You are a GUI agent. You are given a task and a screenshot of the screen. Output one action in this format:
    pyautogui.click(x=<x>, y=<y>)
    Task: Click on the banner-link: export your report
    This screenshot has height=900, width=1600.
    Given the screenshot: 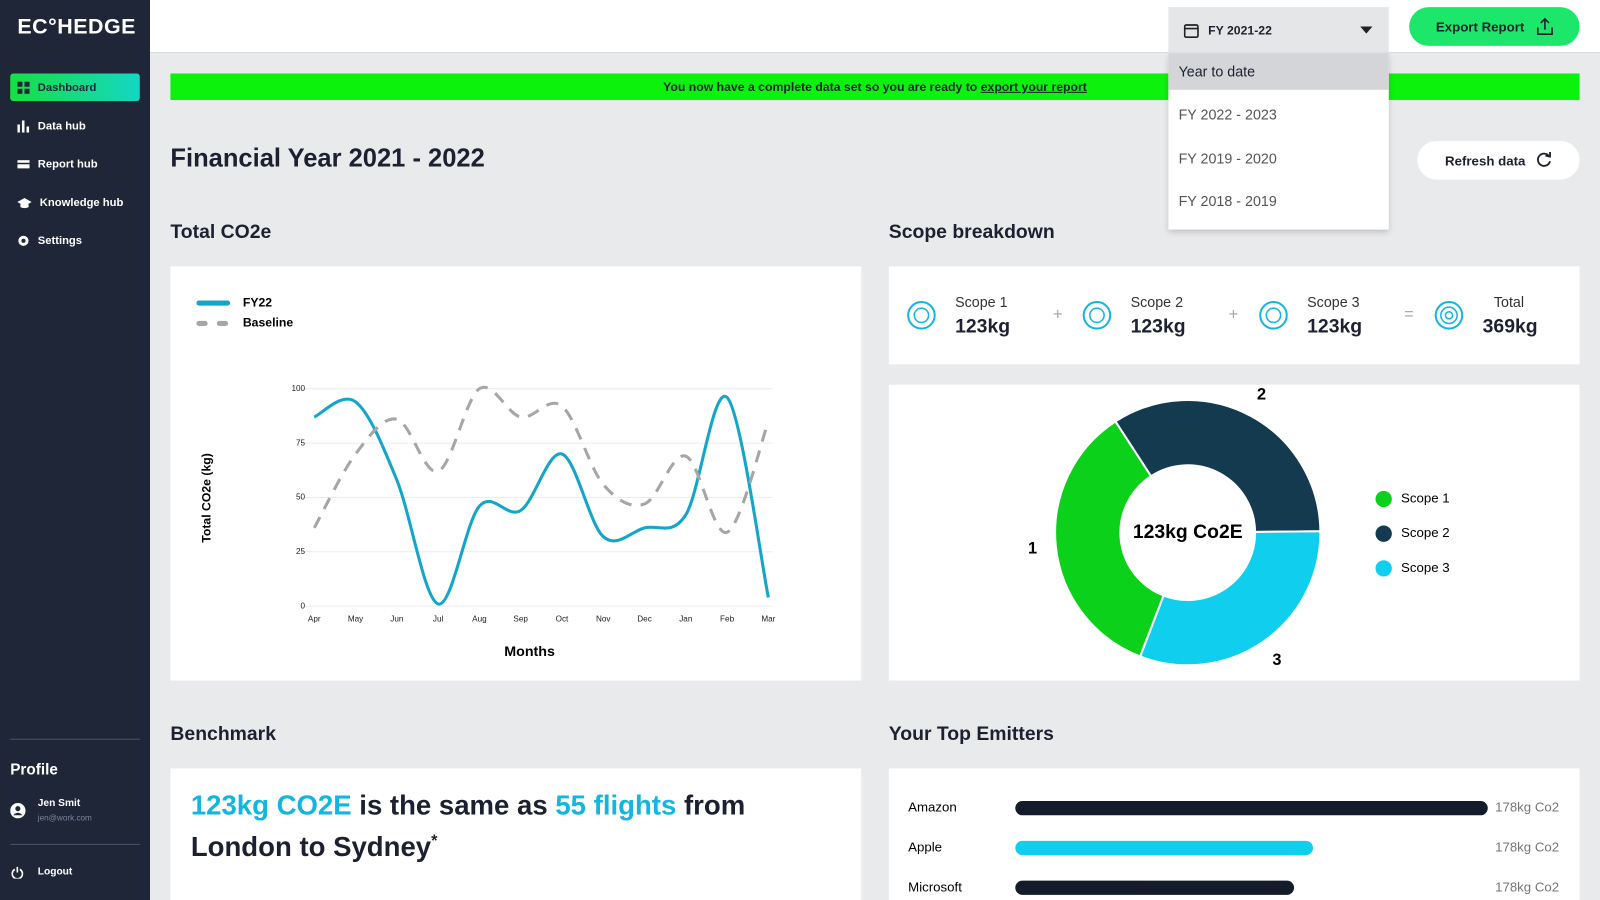 What is the action you would take?
    pyautogui.click(x=1033, y=86)
    